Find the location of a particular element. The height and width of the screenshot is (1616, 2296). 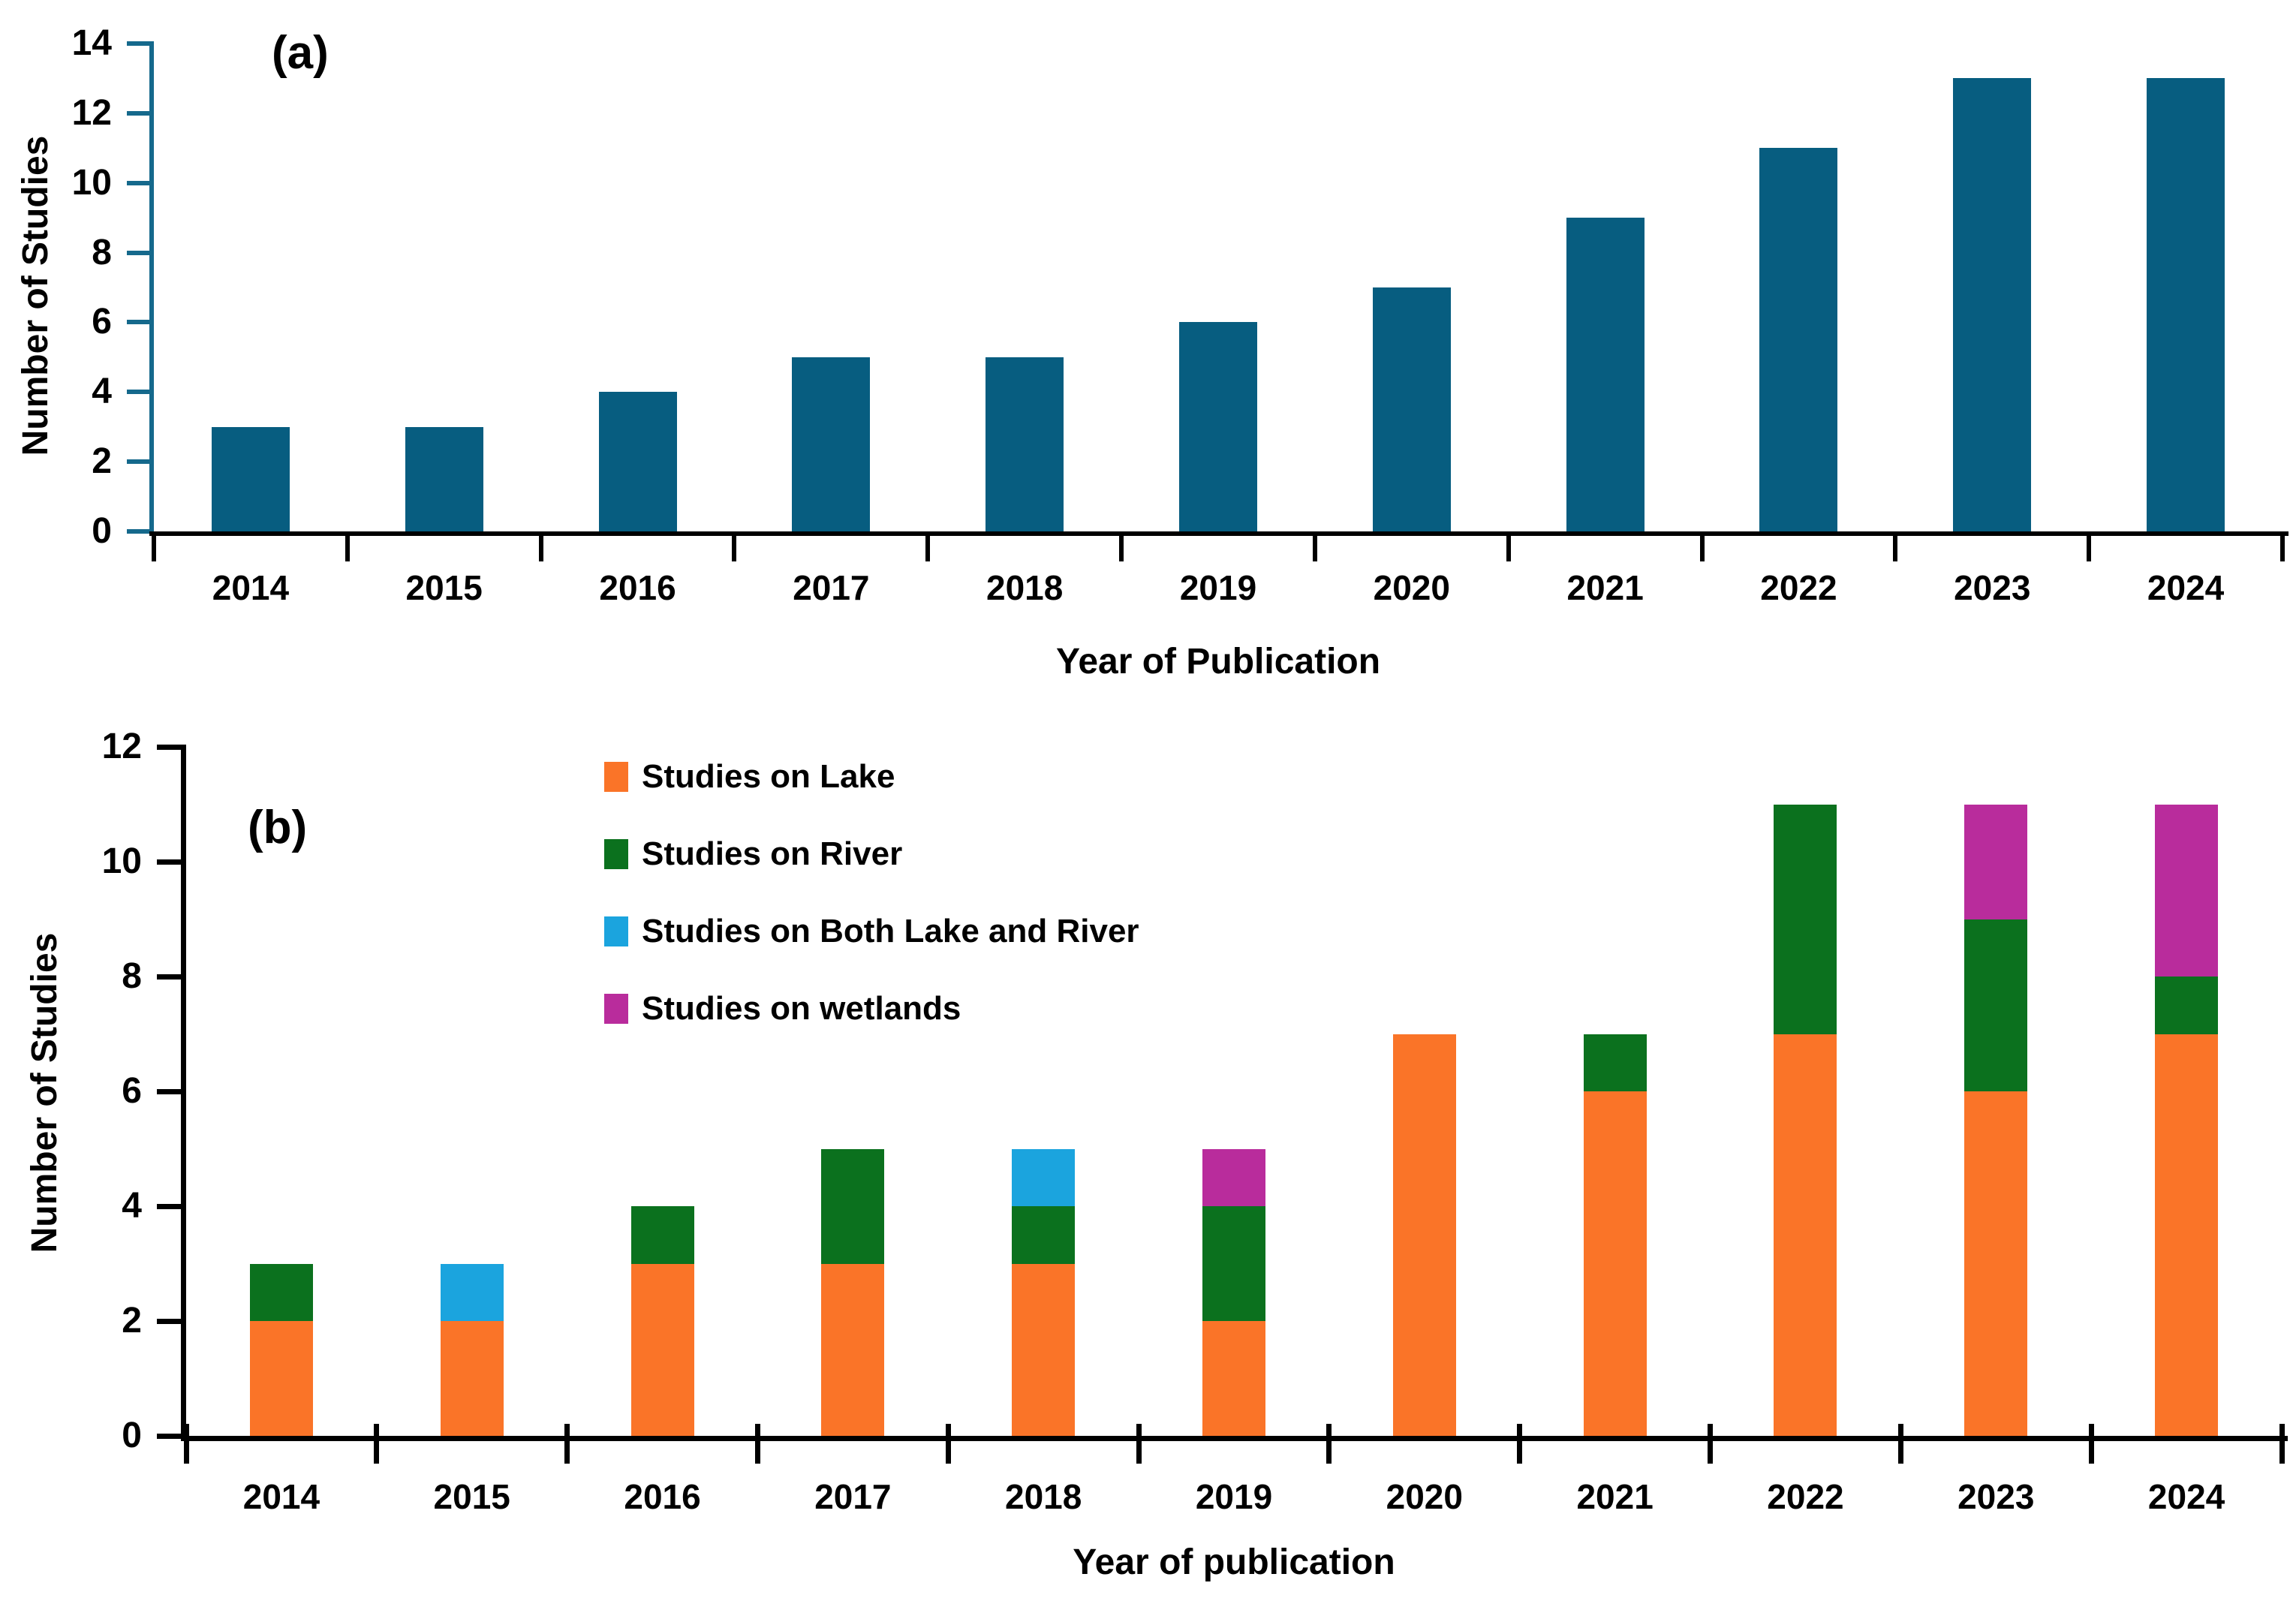

bar-segment-studies-on-lake-2022 is located at coordinates (1805, 1235).